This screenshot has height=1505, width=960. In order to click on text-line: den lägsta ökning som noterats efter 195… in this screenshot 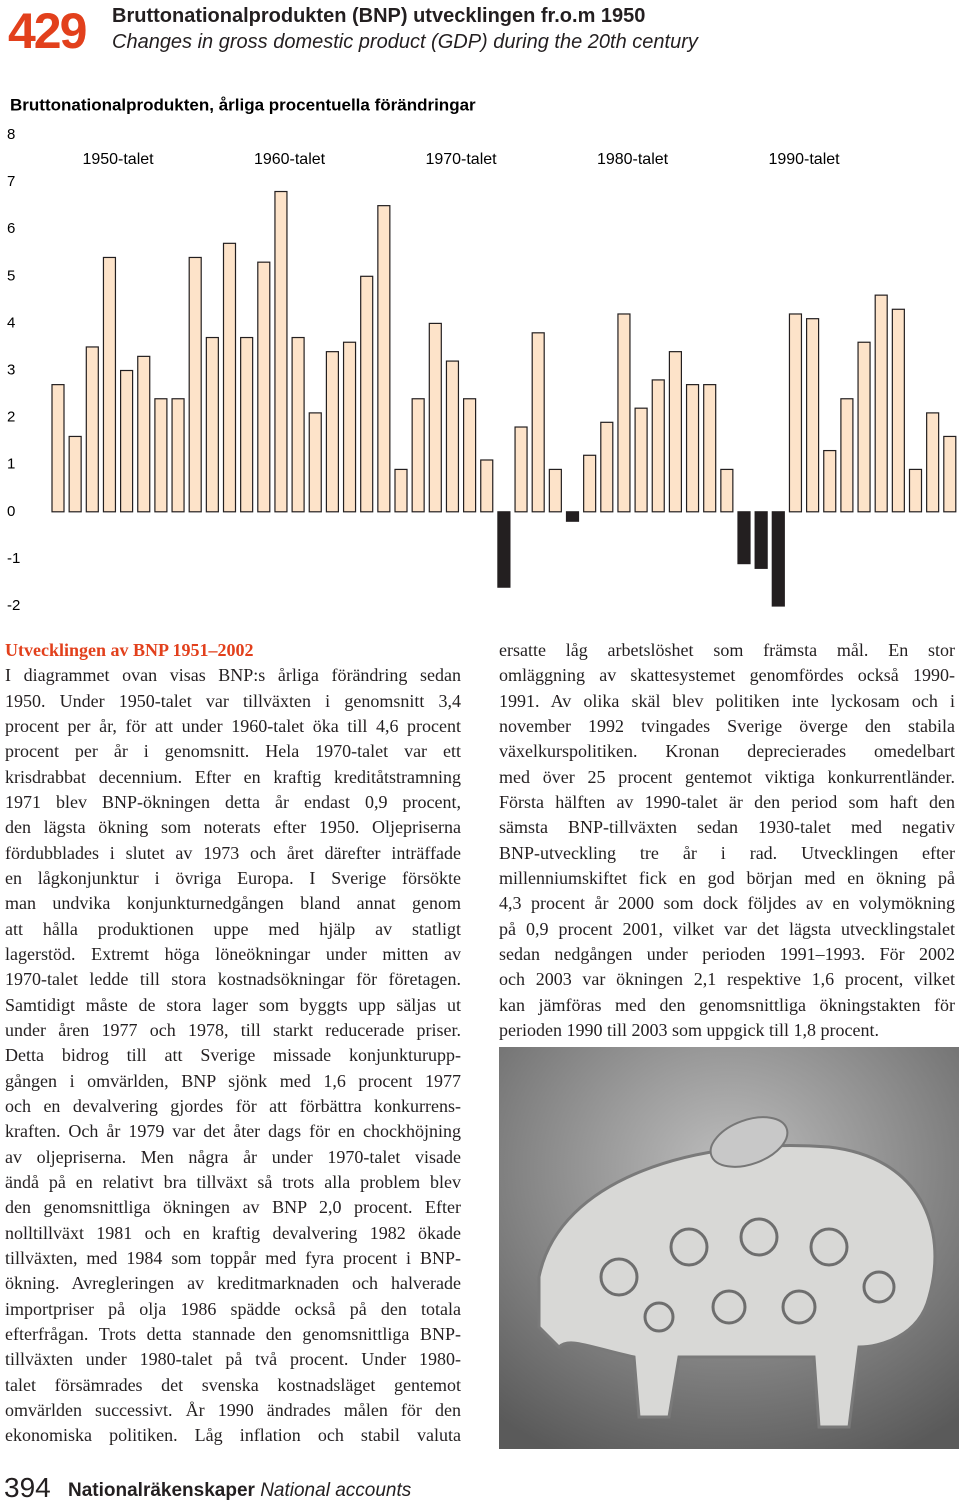, I will do `click(233, 827)`.